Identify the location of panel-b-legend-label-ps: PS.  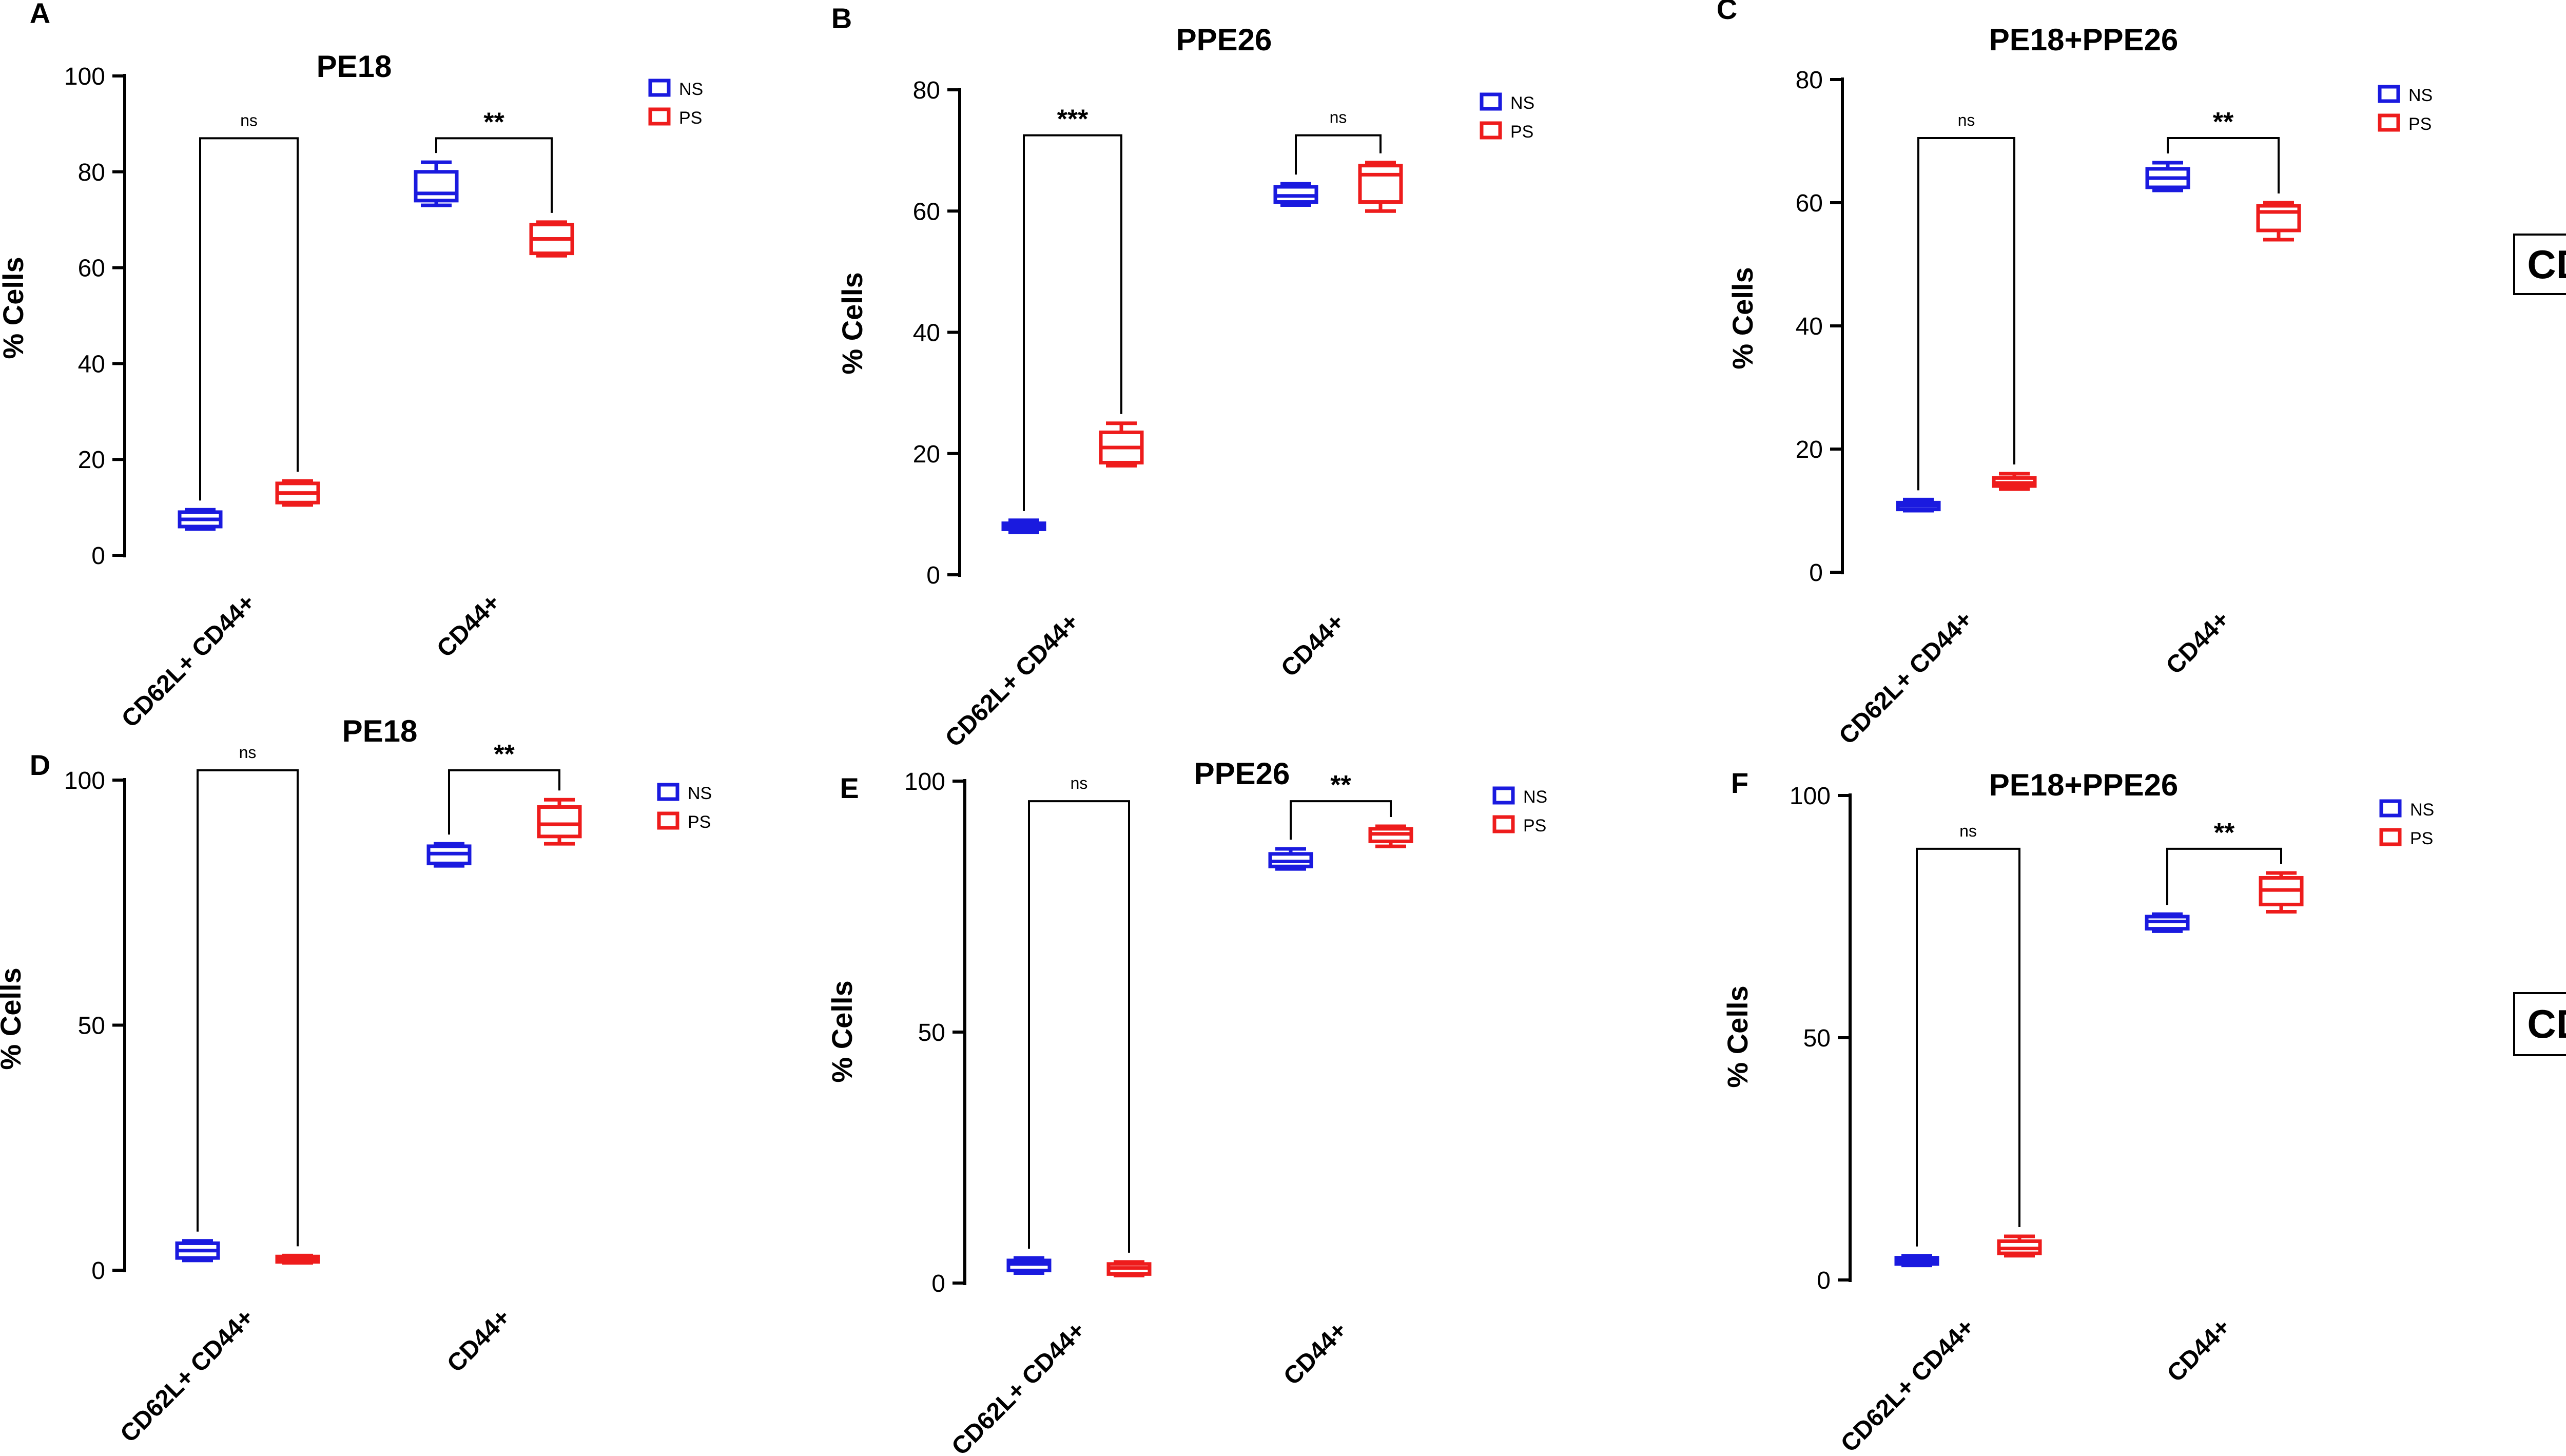
(1521, 132).